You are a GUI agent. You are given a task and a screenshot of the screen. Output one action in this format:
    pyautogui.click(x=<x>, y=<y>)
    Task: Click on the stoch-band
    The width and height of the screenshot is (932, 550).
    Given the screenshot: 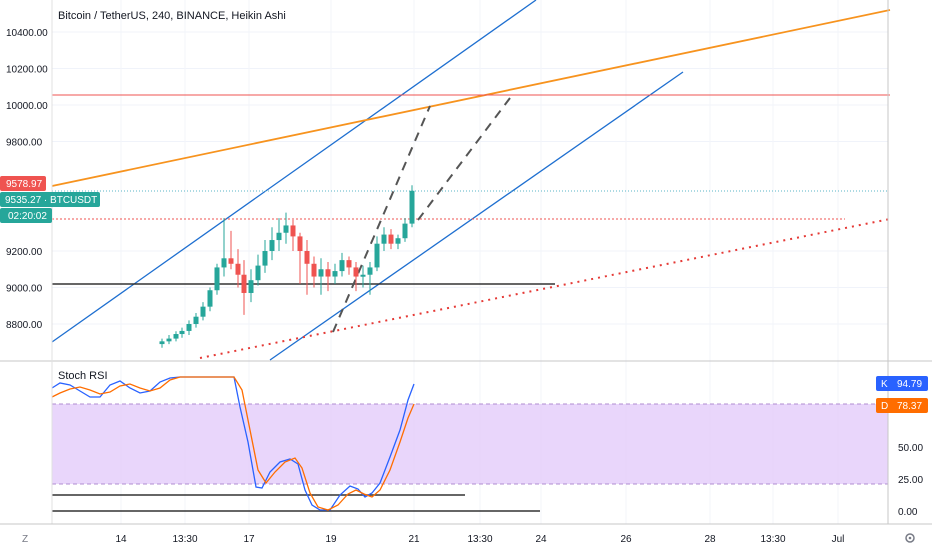 What is the action you would take?
    pyautogui.click(x=470, y=444)
    